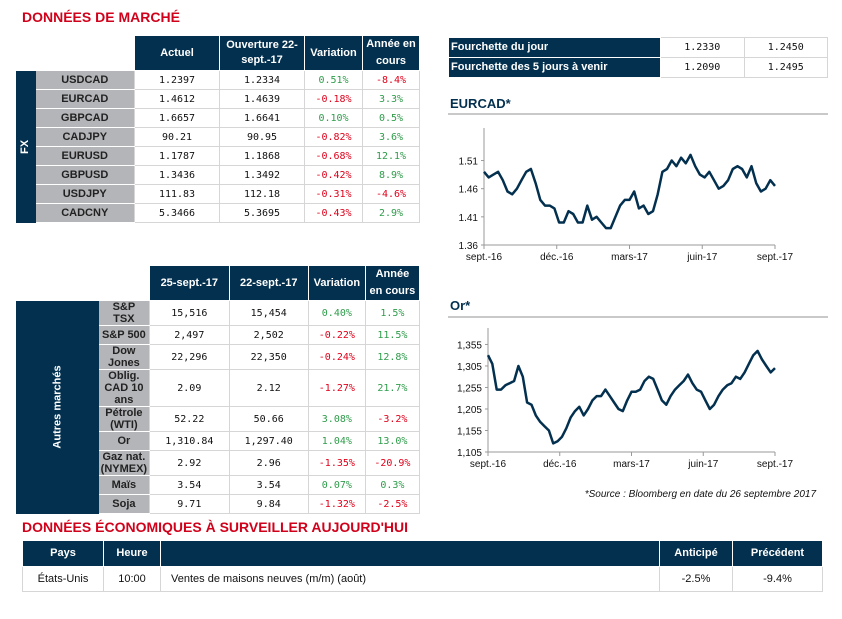  I want to click on table-row: EURUSD 1.1787 1.1868 -0.68% 12.1%, so click(218, 156).